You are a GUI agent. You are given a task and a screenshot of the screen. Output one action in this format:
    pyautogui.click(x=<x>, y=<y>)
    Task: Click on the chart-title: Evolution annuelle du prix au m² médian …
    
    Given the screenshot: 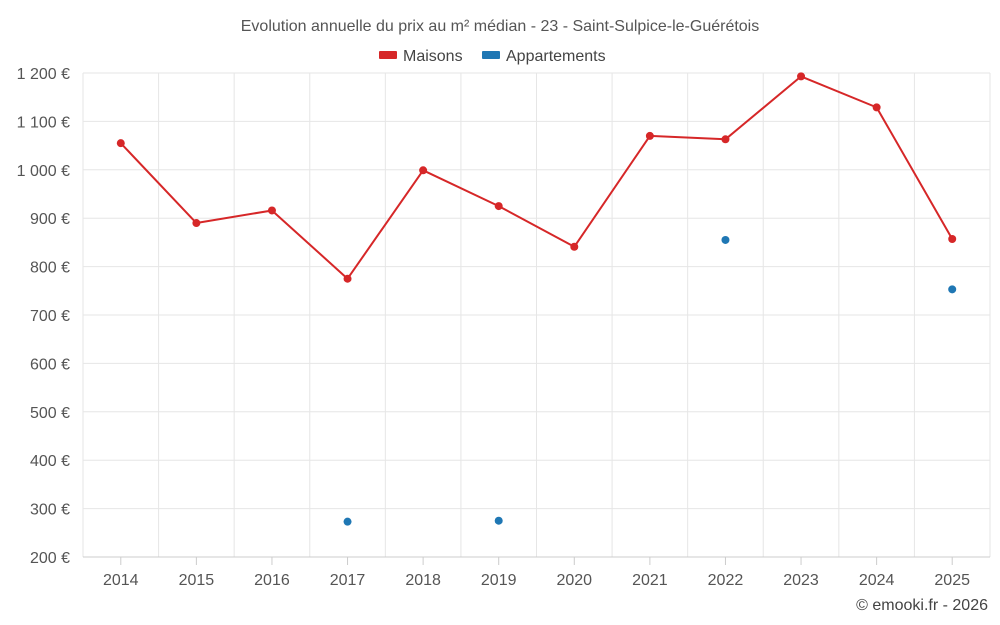 What is the action you would take?
    pyautogui.click(x=500, y=26)
    